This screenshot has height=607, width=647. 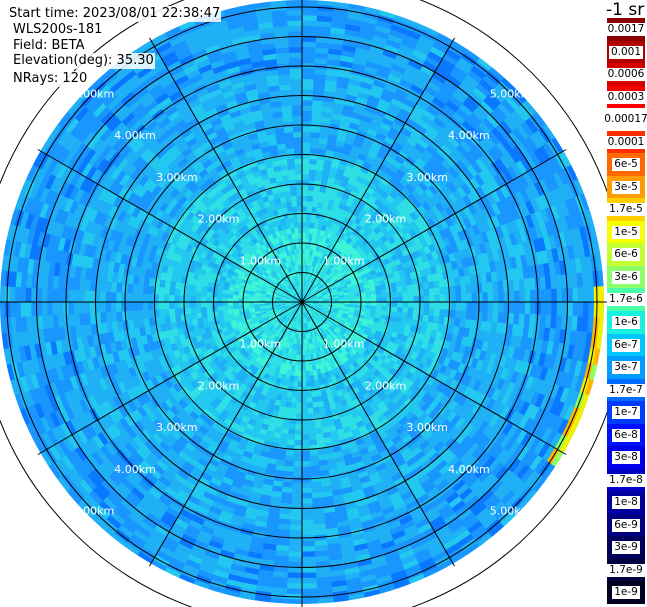 I want to click on instrument-text: WLS200s-181, so click(x=58, y=30).